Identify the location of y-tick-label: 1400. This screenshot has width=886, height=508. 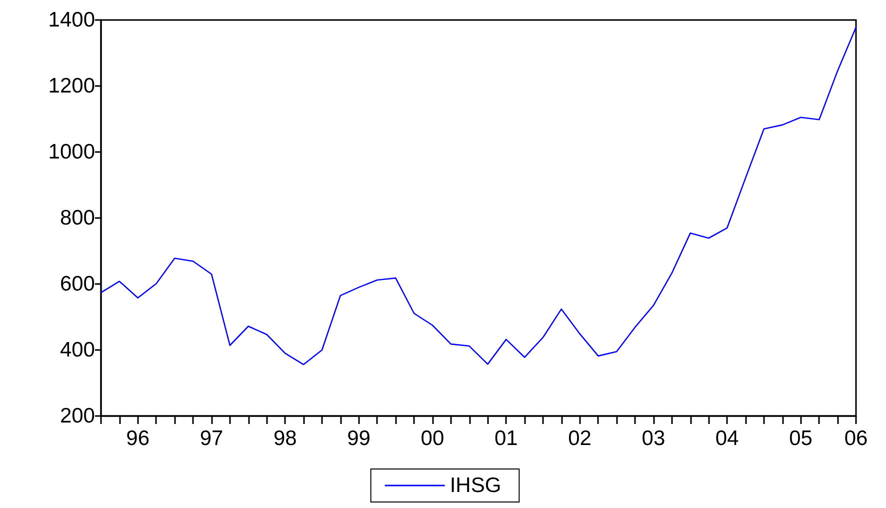
(71, 20).